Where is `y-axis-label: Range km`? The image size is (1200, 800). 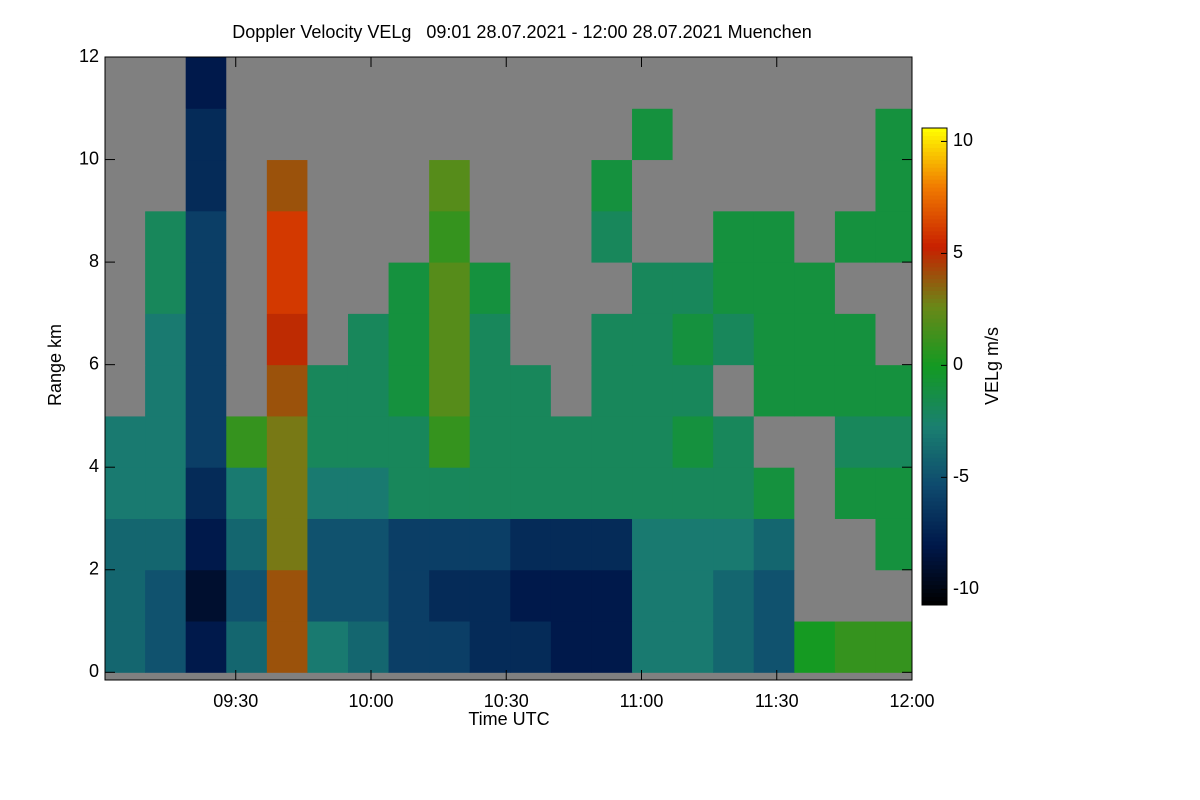
y-axis-label: Range km is located at coordinates (55, 365).